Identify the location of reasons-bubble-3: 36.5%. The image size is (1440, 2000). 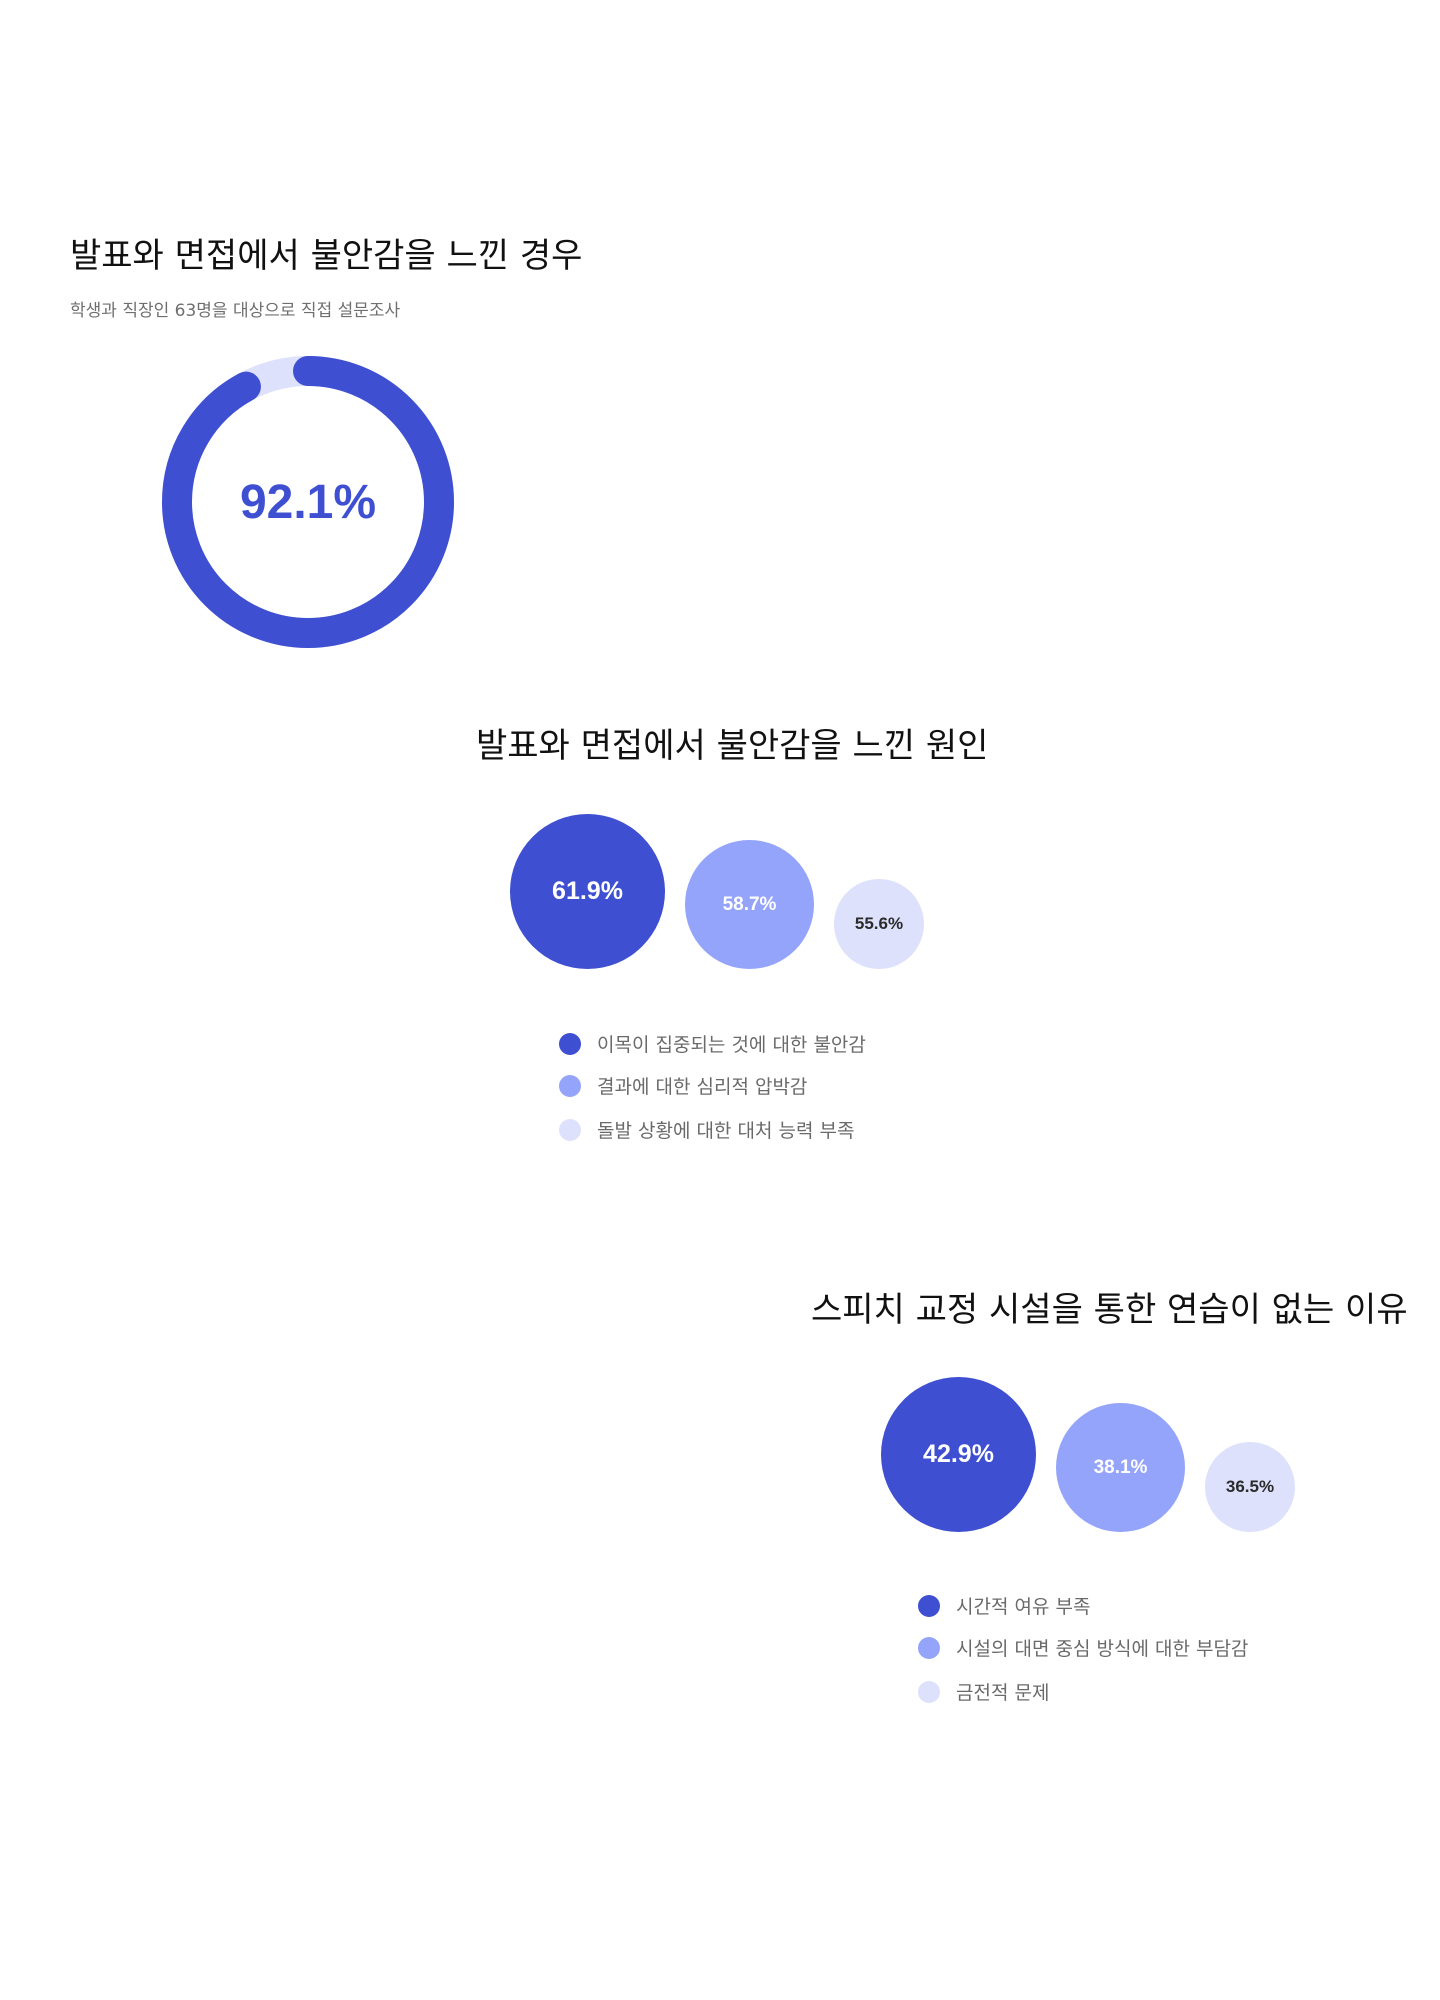
(1250, 1487).